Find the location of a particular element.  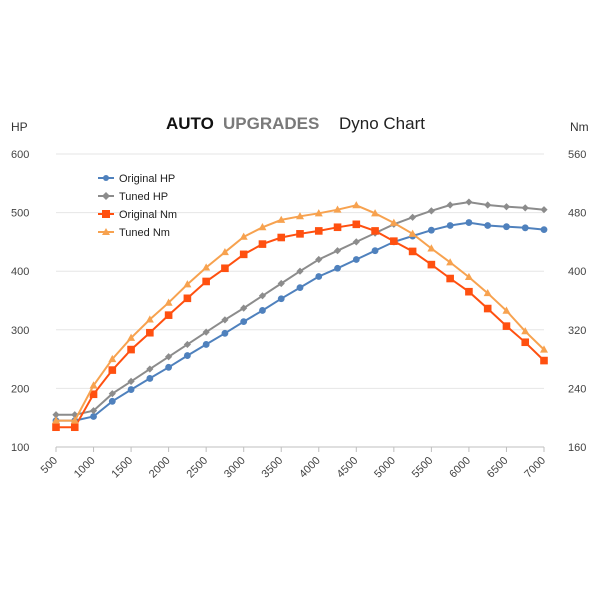

x-tick-label: 2500 is located at coordinates (197, 468).